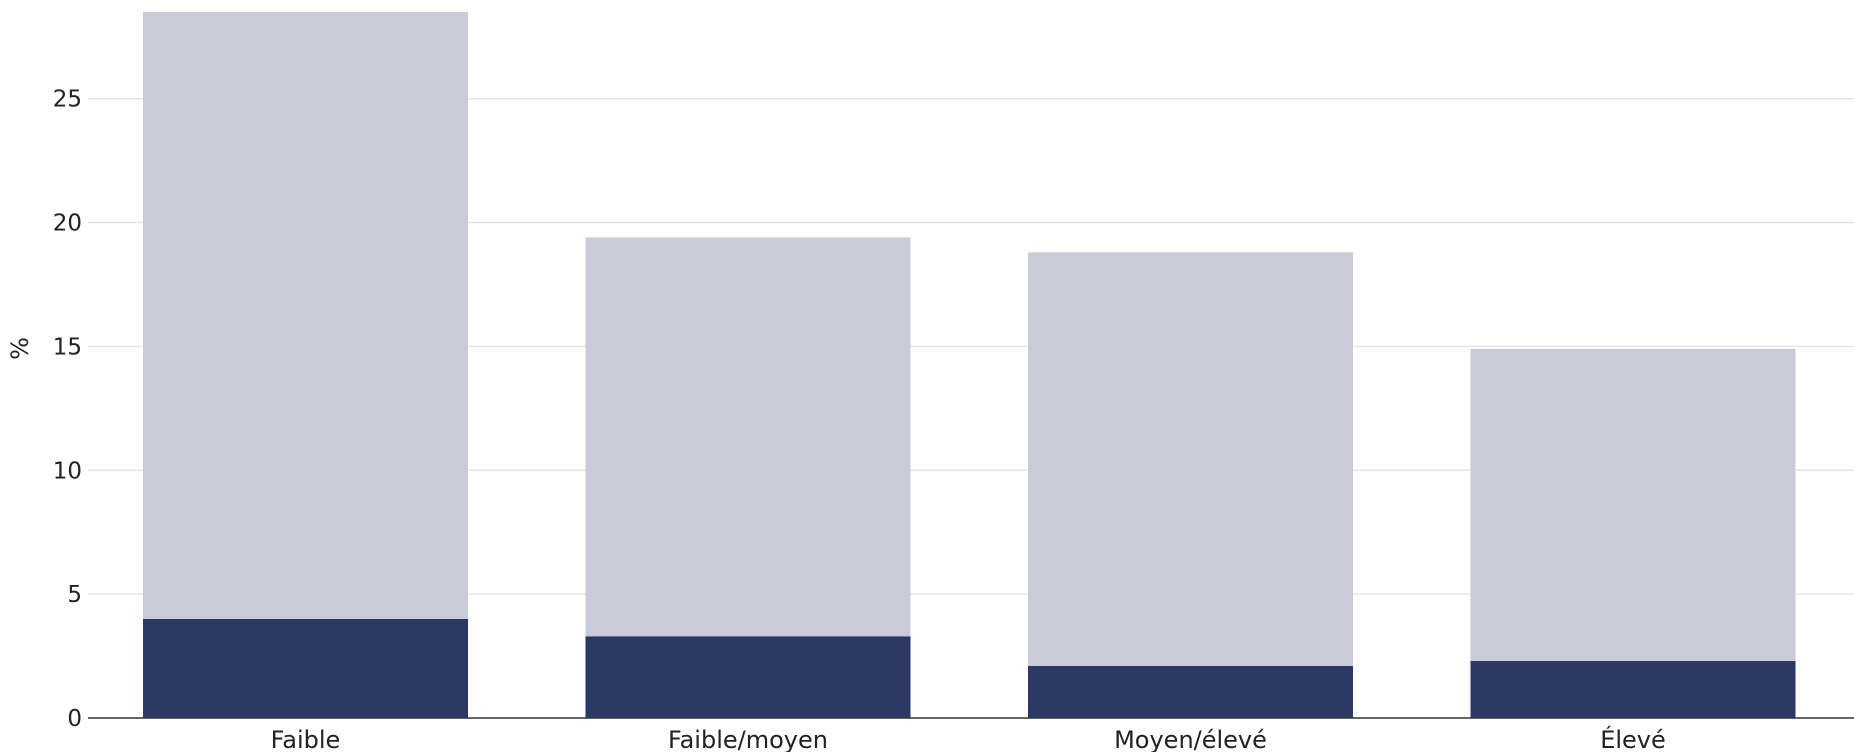  Describe the element at coordinates (67, 100) in the screenshot. I see `y-tick-label: 25` at that location.